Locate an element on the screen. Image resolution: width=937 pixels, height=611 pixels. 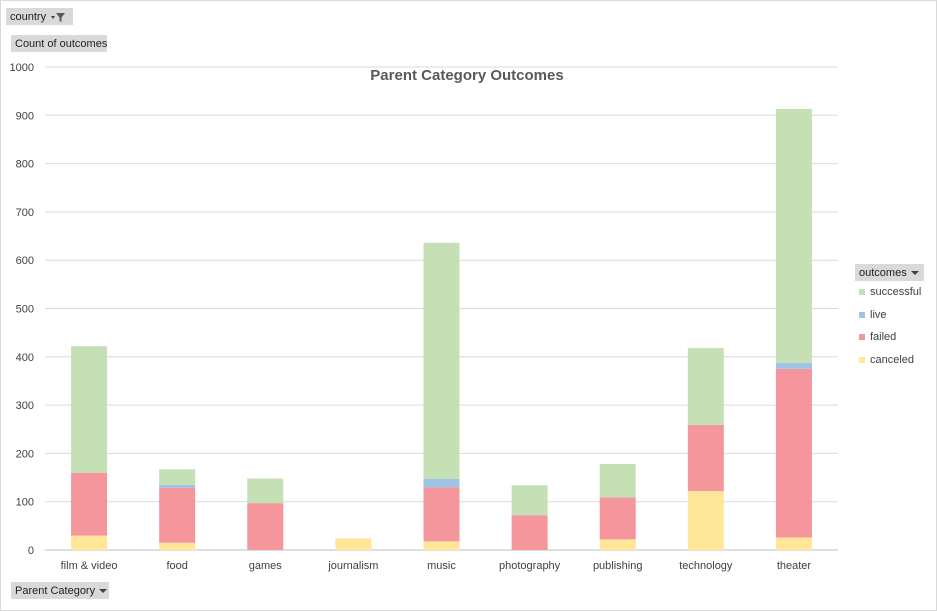
legend-item-successful: successful is located at coordinates (890, 292).